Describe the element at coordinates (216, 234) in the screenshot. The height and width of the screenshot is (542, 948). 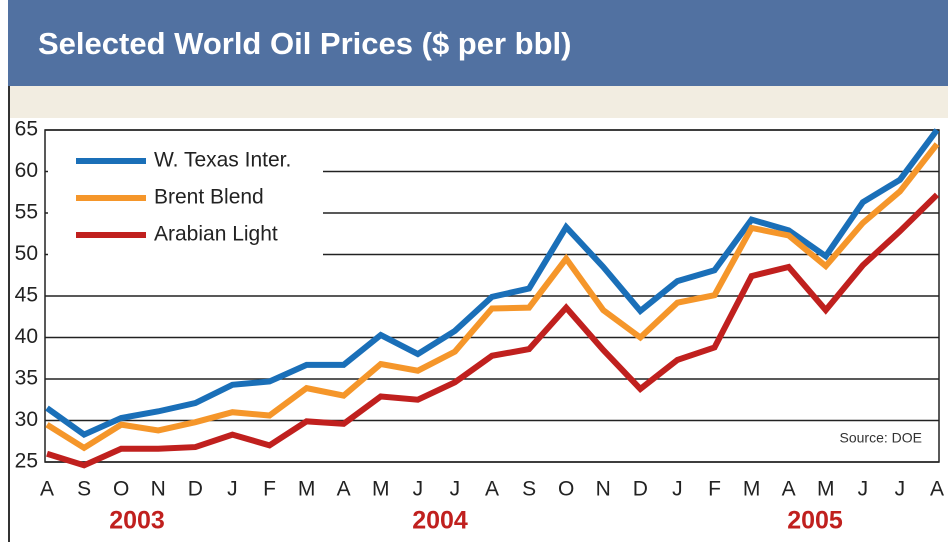
I see `legend-label: Arabian Light` at that location.